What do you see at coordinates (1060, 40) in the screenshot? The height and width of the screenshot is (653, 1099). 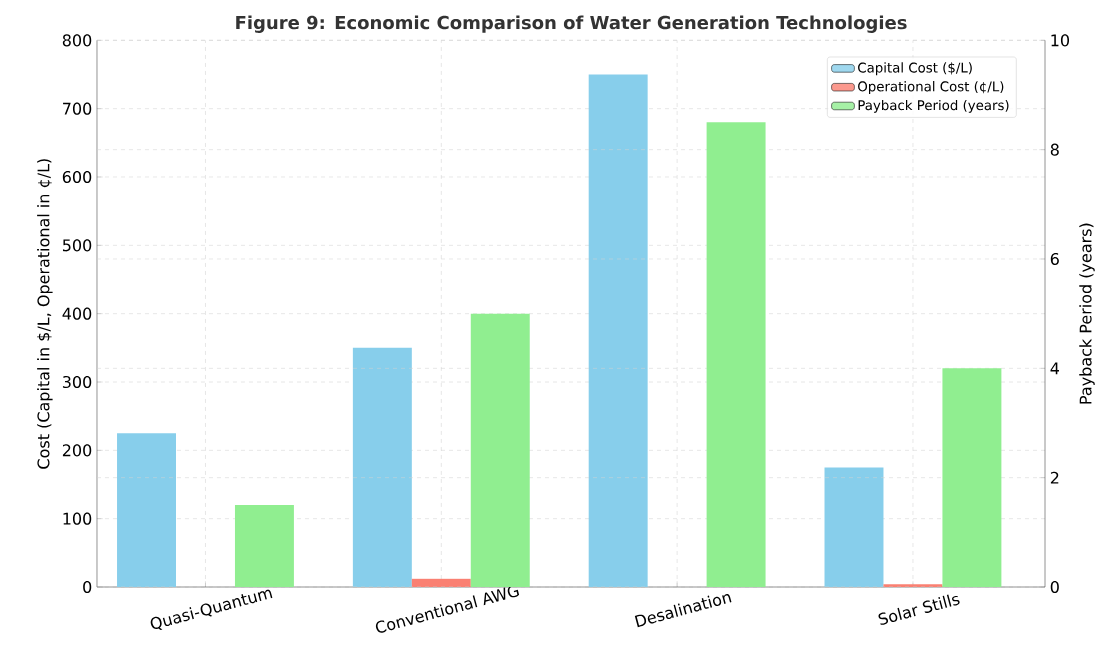 I see `y2-tick-label: 10` at bounding box center [1060, 40].